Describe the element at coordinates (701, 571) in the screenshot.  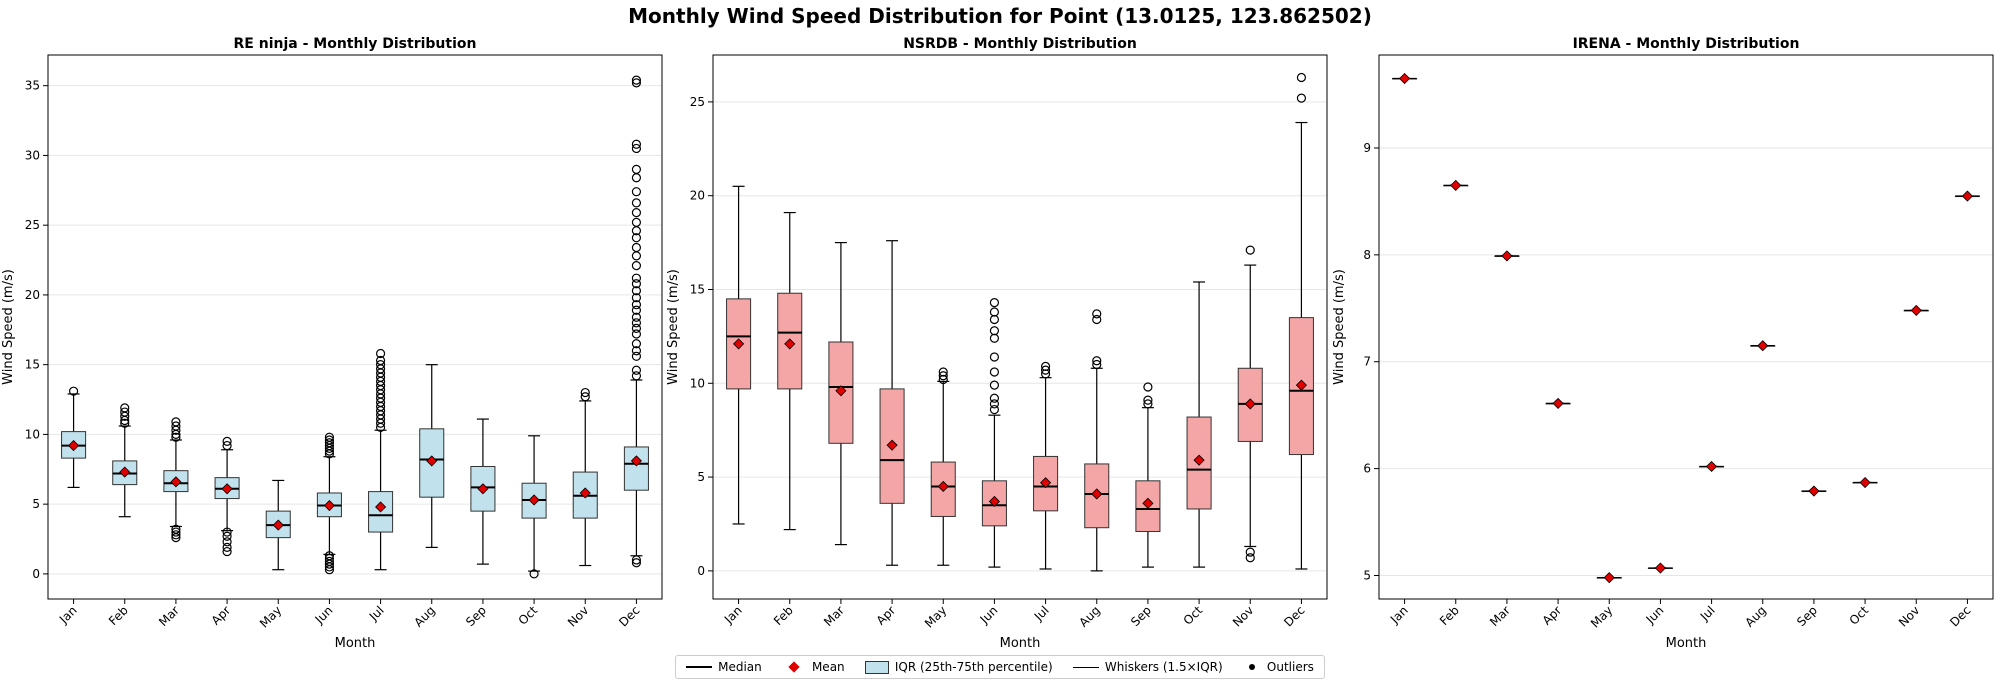
I see `y-tick-label: 0` at that location.